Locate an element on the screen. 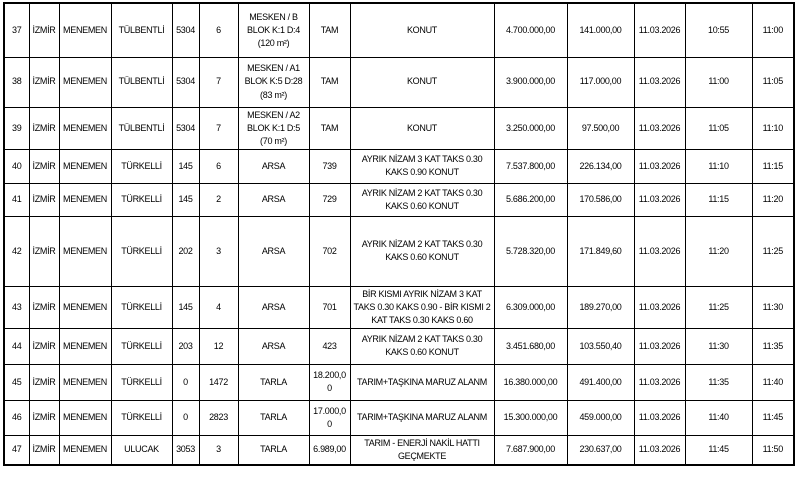 The height and width of the screenshot is (486, 797). cell-block-no: 0 is located at coordinates (185, 382).